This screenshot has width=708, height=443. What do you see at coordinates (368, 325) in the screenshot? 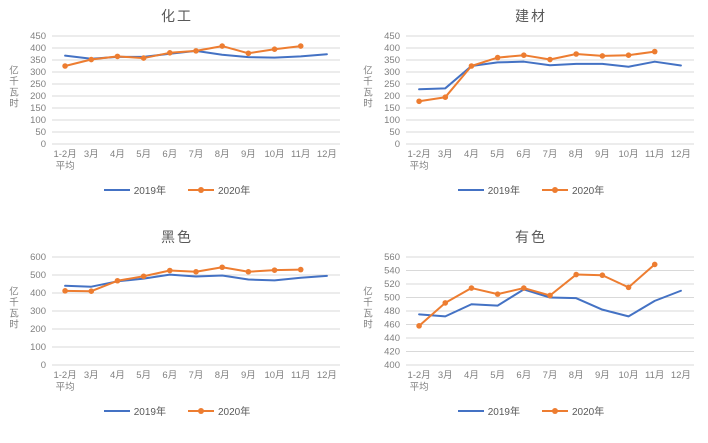
I see `y-axis-label-char: 时` at bounding box center [368, 325].